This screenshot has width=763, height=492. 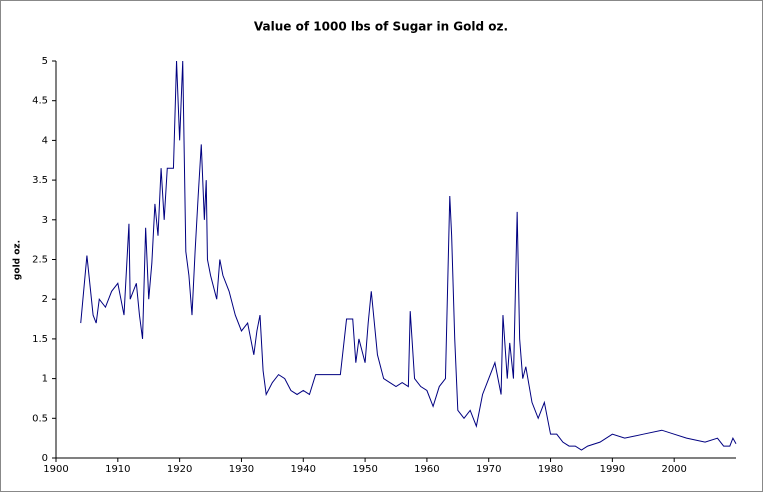 I want to click on y-tick-label: 1.5, so click(x=40, y=339).